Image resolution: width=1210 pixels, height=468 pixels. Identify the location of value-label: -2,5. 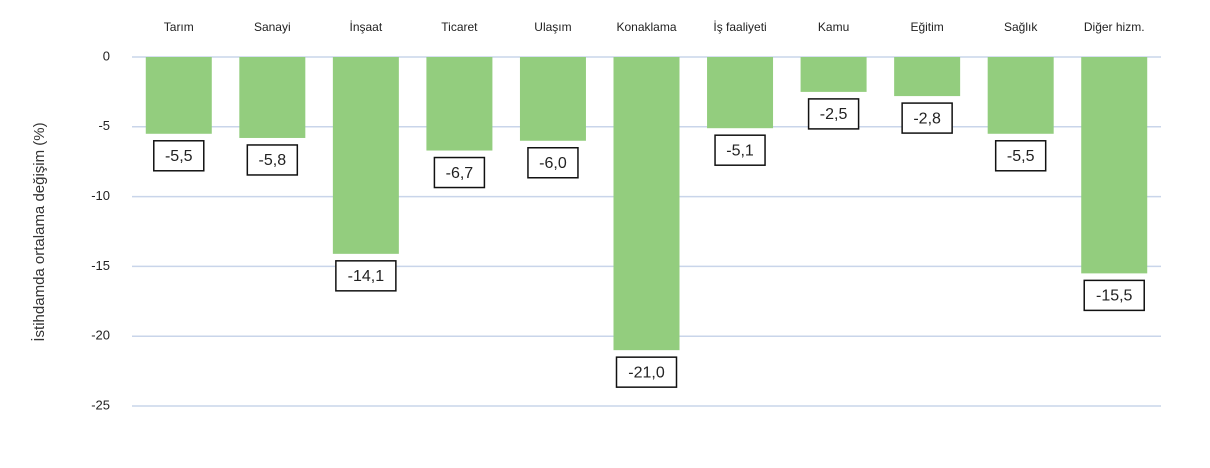
(834, 114).